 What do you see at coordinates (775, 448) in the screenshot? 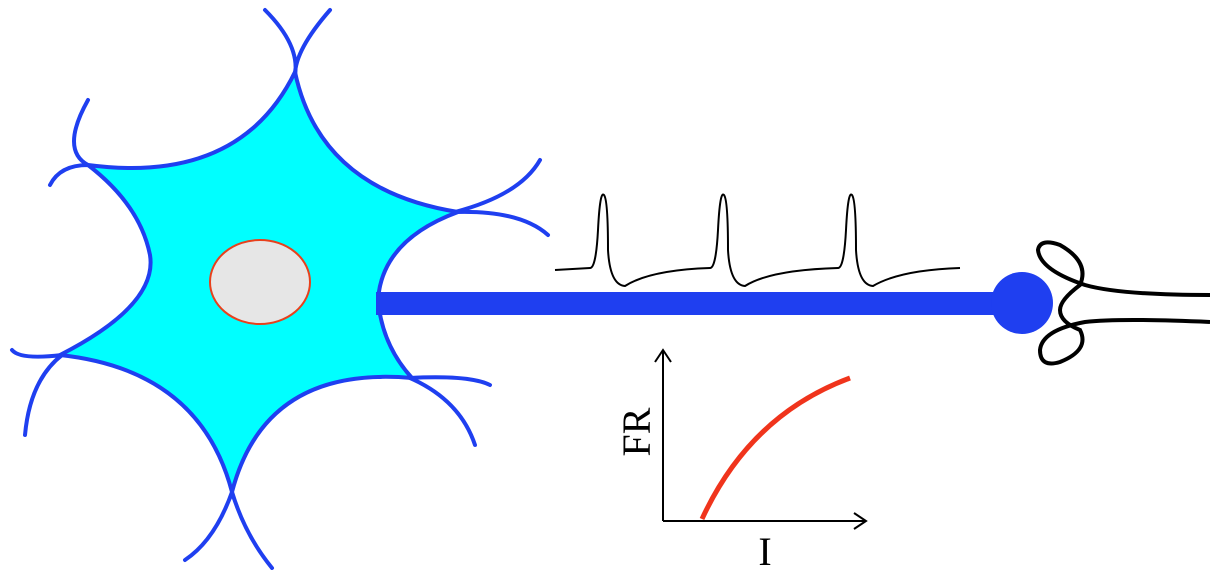
I see `fi-curve` at bounding box center [775, 448].